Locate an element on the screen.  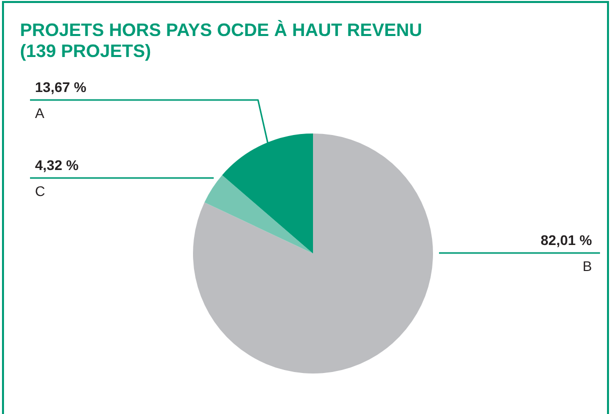
data-label: 4,32 % is located at coordinates (57, 164).